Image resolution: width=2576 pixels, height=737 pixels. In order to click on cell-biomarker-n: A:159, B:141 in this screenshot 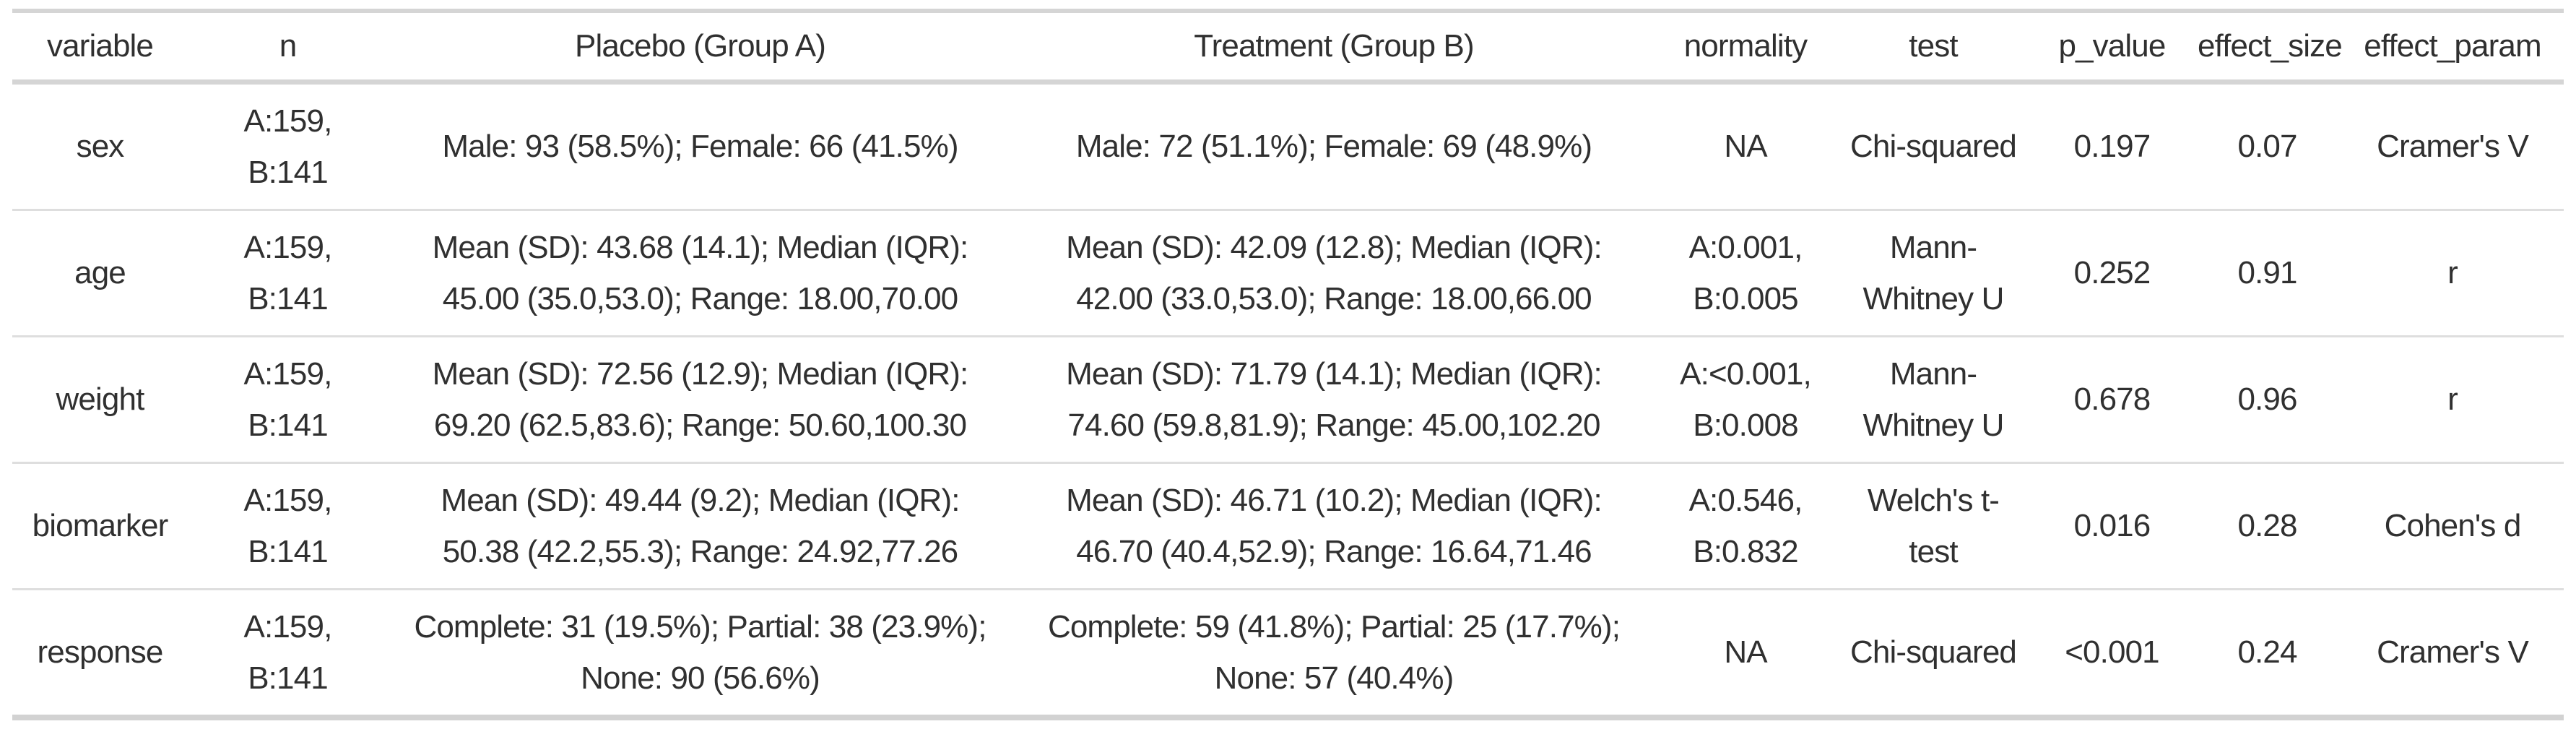, I will do `click(288, 526)`.